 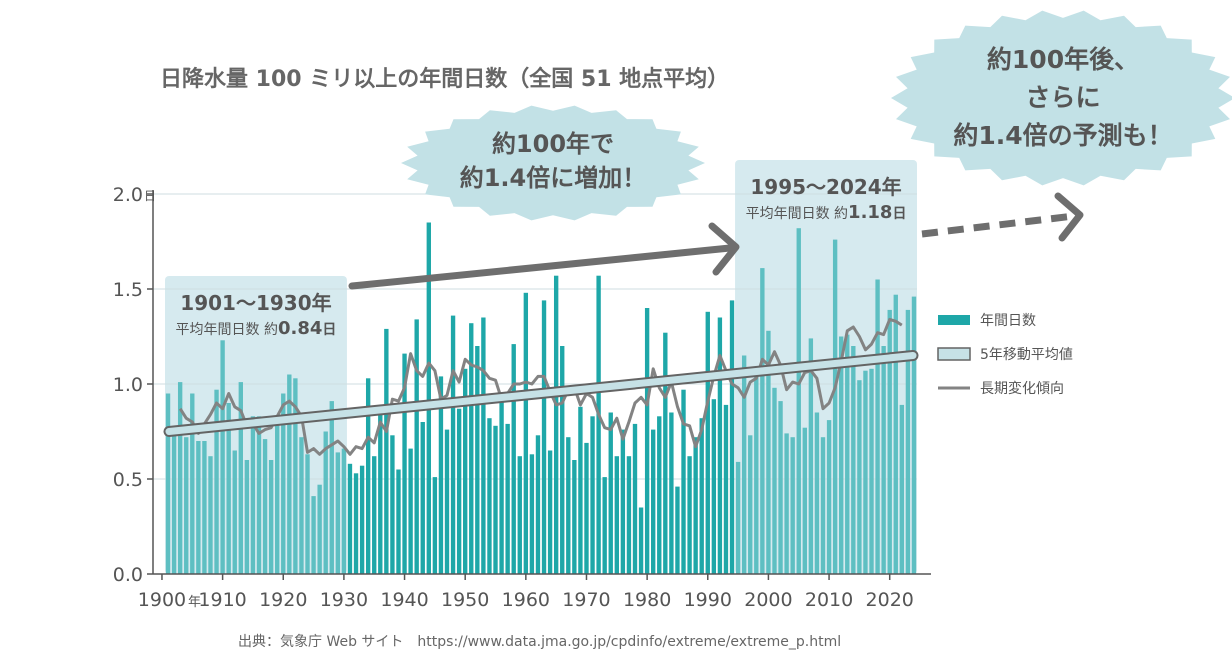 What do you see at coordinates (289, 474) in the screenshot?
I see `bar-1921` at bounding box center [289, 474].